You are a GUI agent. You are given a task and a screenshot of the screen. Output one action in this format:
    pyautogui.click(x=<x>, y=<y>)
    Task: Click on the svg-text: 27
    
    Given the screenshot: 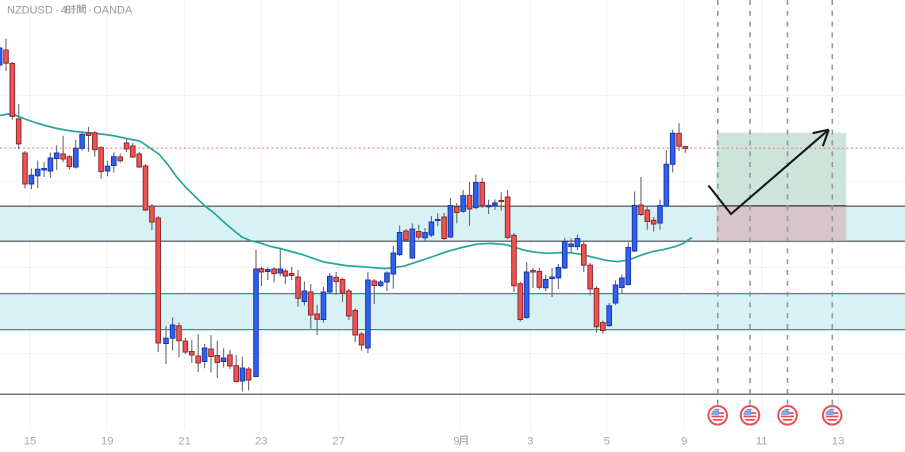 What is the action you would take?
    pyautogui.click(x=338, y=442)
    